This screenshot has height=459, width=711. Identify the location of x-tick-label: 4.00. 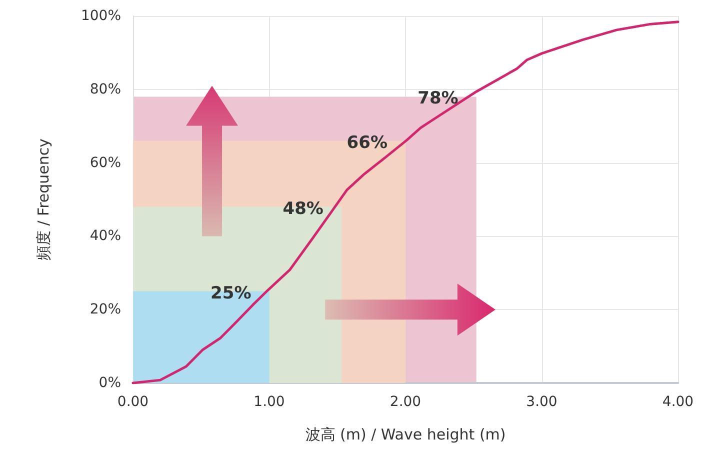
(678, 402).